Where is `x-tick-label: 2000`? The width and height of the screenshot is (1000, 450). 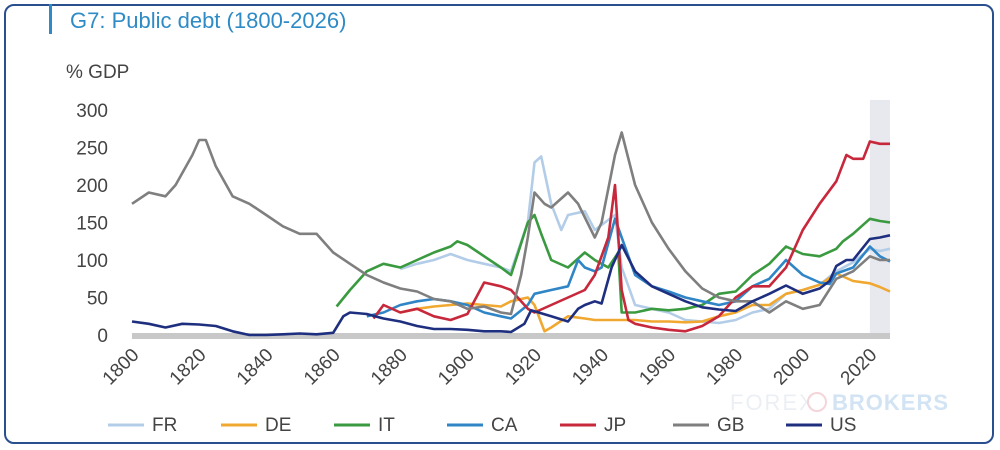
x-tick-label: 2000 is located at coordinates (792, 367).